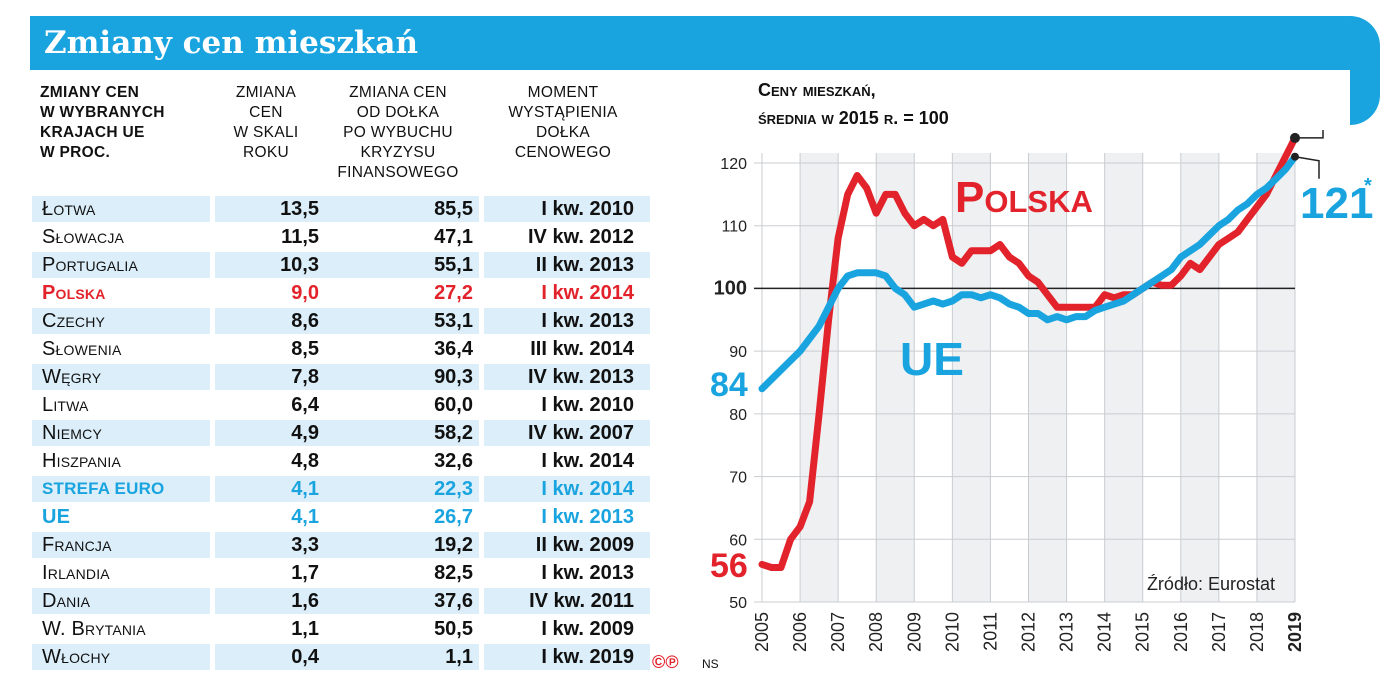 This screenshot has width=1400, height=700. What do you see at coordinates (1368, 186) in the screenshot?
I see `ue-end-asterisk: *` at bounding box center [1368, 186].